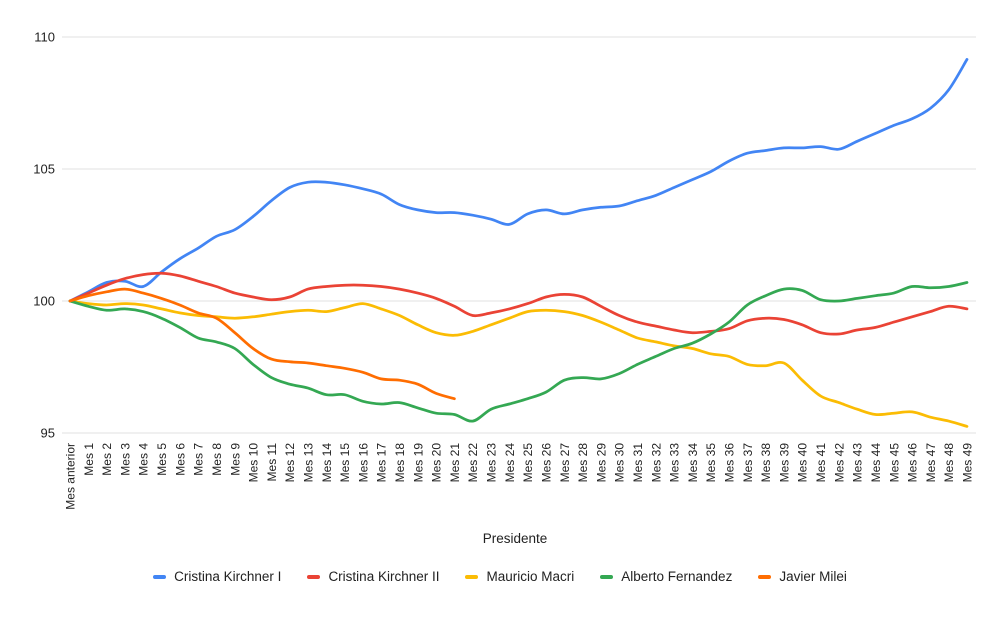 The width and height of the screenshot is (1000, 619). What do you see at coordinates (290, 463) in the screenshot?
I see `x-axis-tick-label: Mes 12` at bounding box center [290, 463].